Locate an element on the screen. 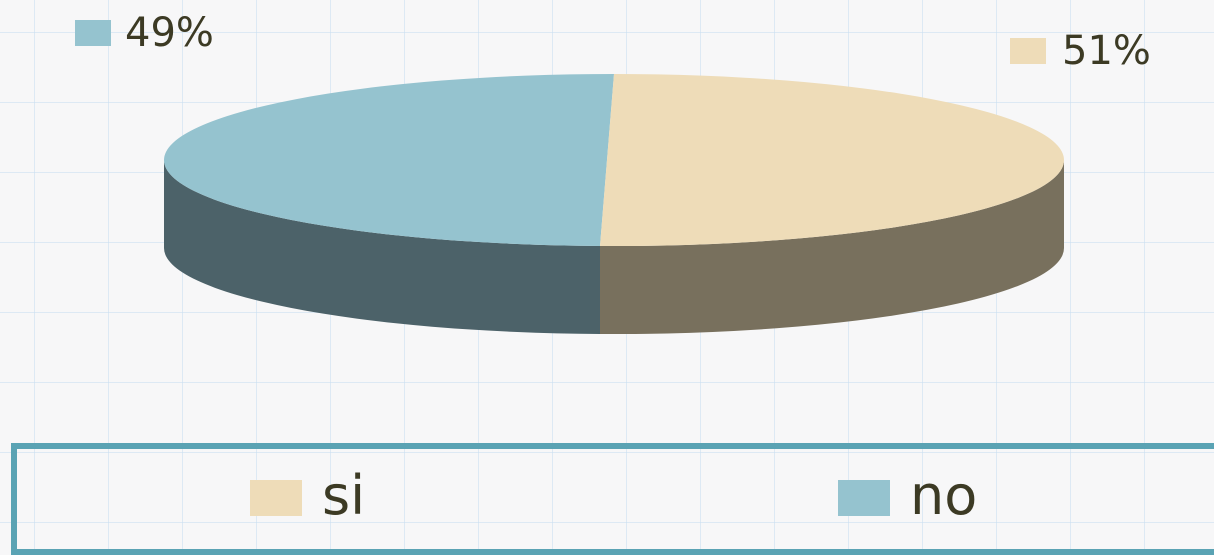 This screenshot has width=1214, height=555. legend-label-si: si is located at coordinates (344, 495).